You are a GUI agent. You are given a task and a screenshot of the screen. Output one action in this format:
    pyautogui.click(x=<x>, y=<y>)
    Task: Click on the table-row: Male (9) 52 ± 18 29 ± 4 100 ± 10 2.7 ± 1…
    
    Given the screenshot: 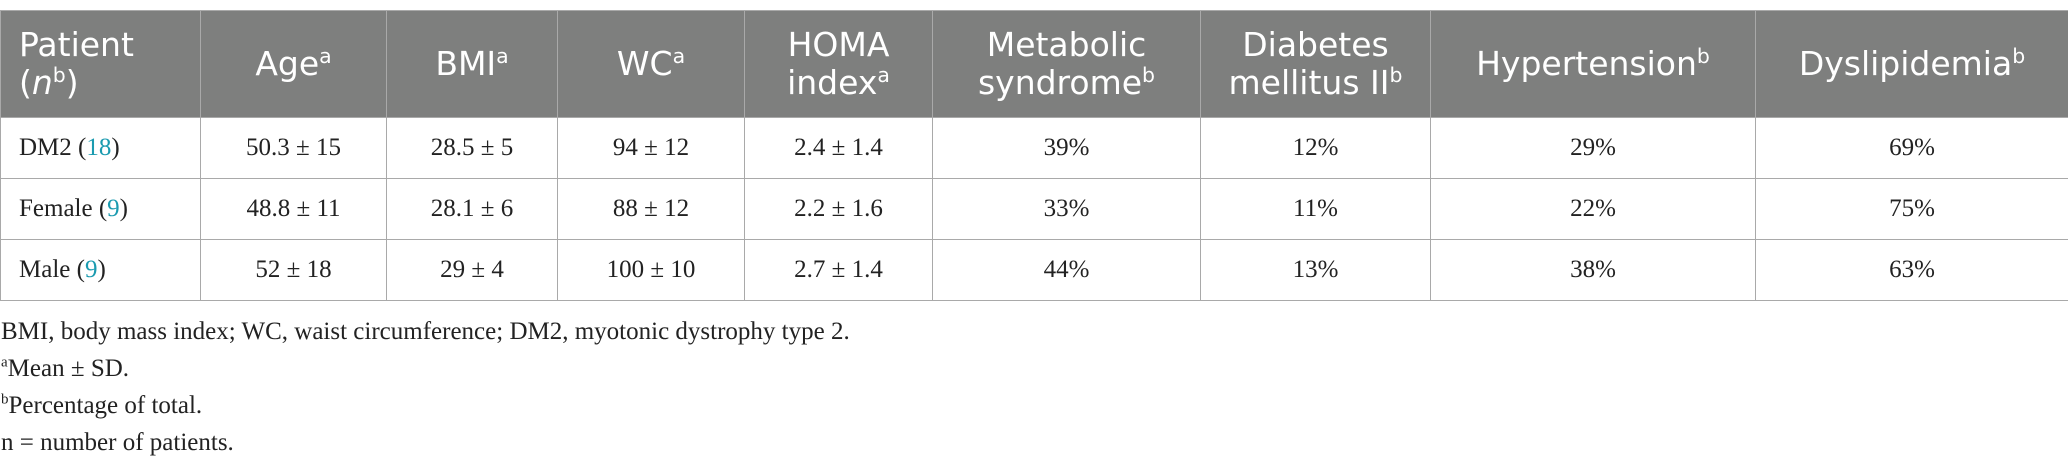 What is the action you would take?
    pyautogui.click(x=1034, y=270)
    